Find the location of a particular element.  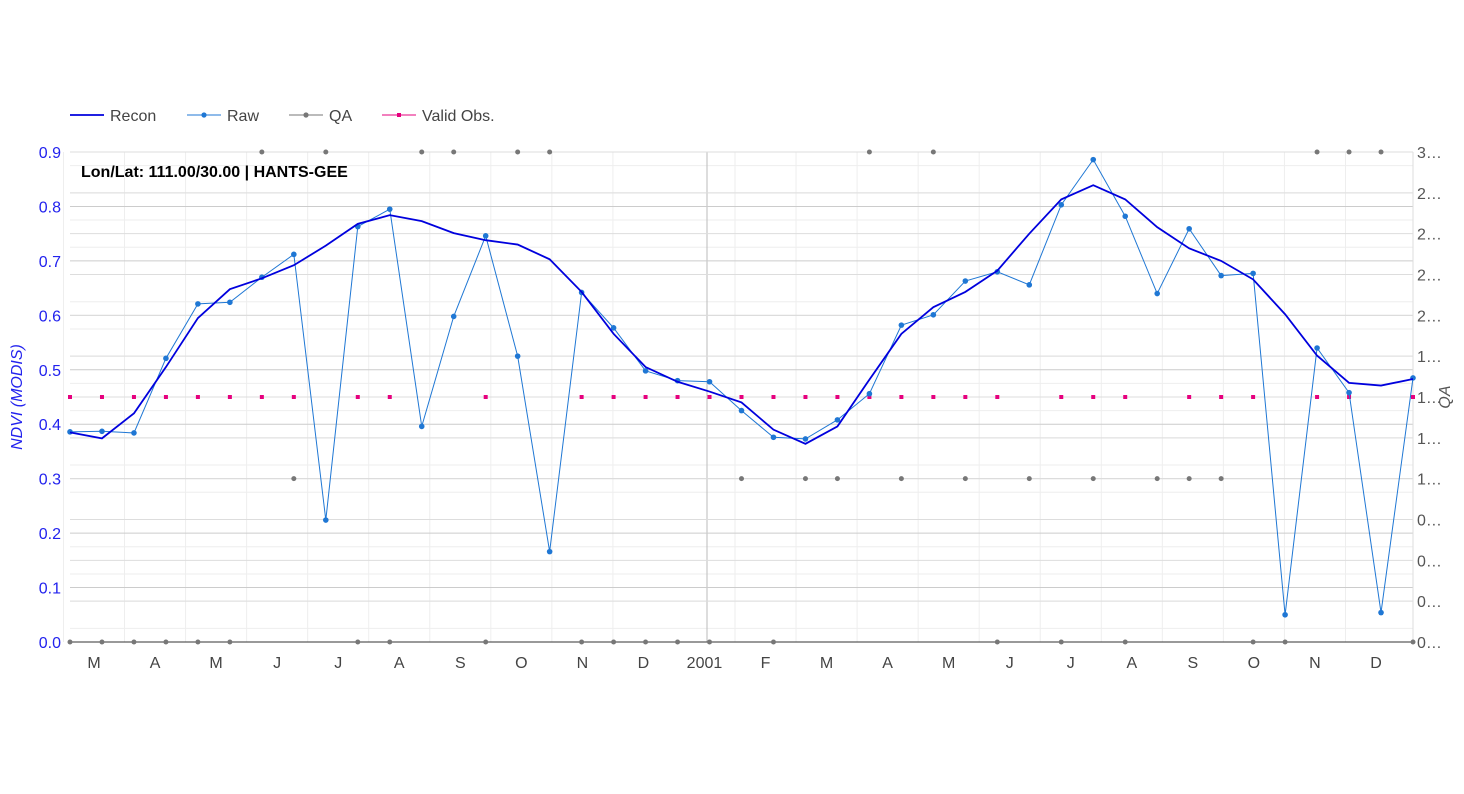

legend: Recon Raw QA Valid Obs. is located at coordinates (282, 116).